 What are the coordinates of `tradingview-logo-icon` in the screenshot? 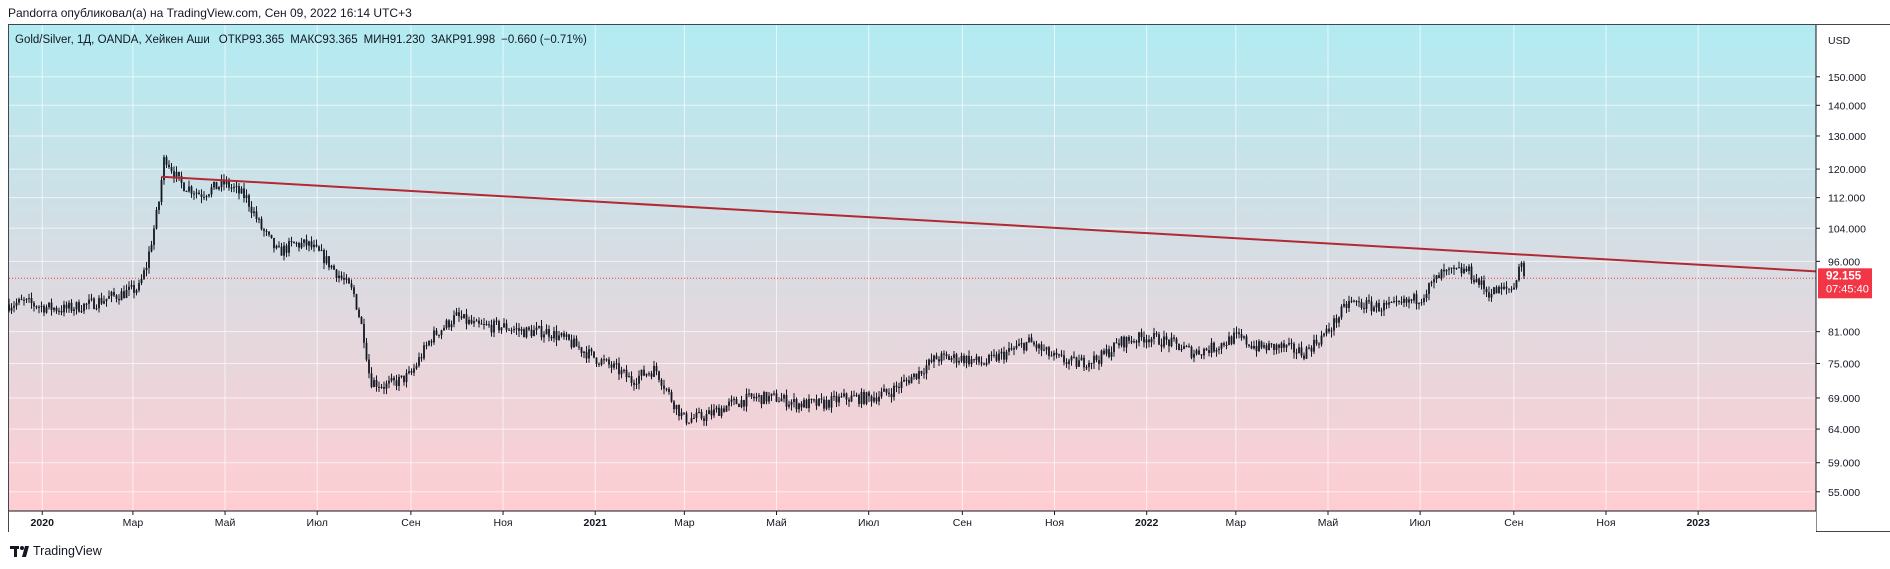 It's located at (22, 552).